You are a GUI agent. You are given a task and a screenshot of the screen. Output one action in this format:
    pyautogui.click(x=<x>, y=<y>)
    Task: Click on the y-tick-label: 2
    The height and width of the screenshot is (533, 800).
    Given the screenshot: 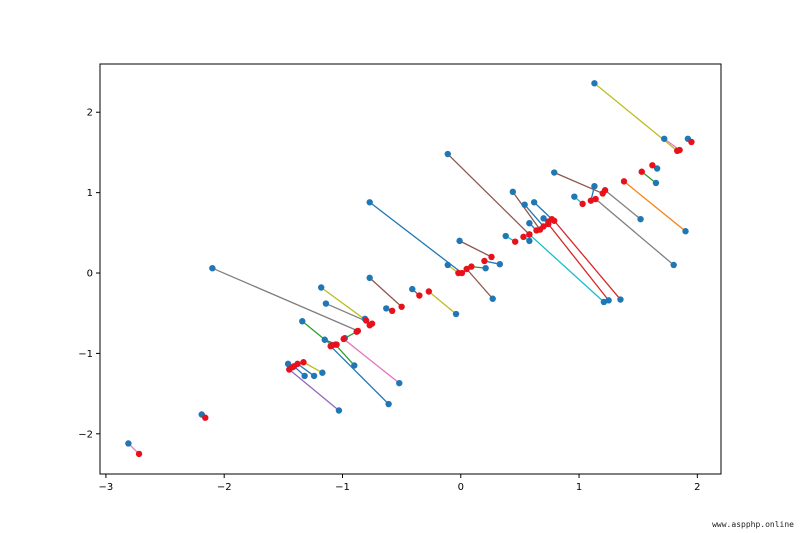 What is the action you would take?
    pyautogui.click(x=90, y=113)
    